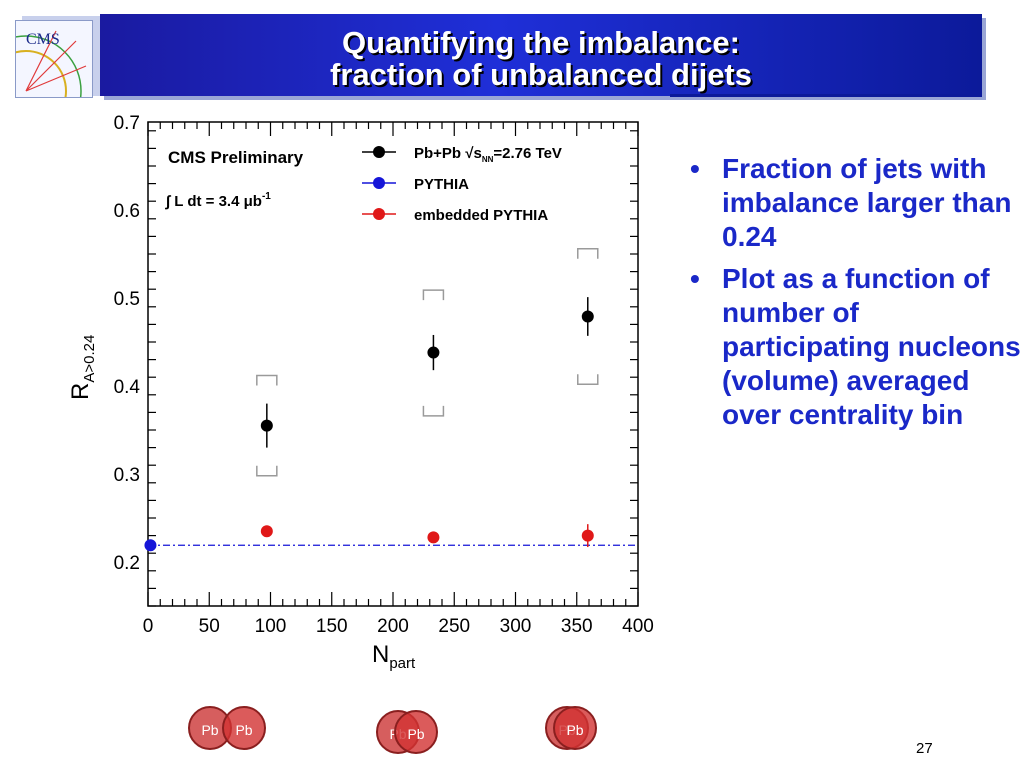 This screenshot has width=1024, height=780. I want to click on nucleus-left: Pb, so click(210, 728).